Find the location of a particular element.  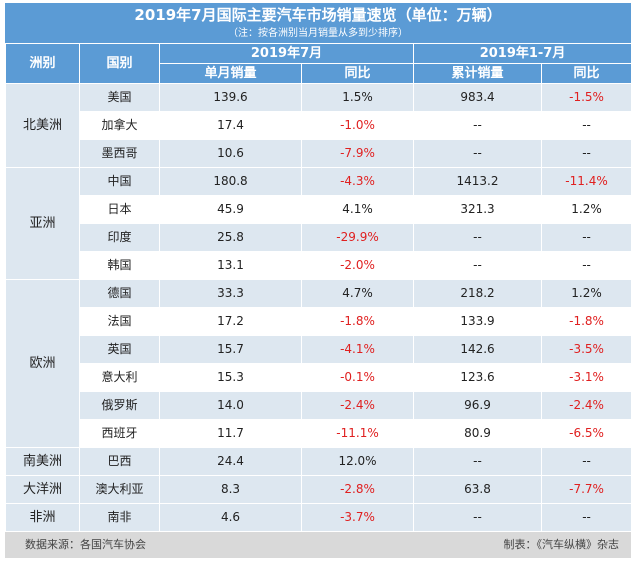

country-cell: 日本 is located at coordinates (119, 209).